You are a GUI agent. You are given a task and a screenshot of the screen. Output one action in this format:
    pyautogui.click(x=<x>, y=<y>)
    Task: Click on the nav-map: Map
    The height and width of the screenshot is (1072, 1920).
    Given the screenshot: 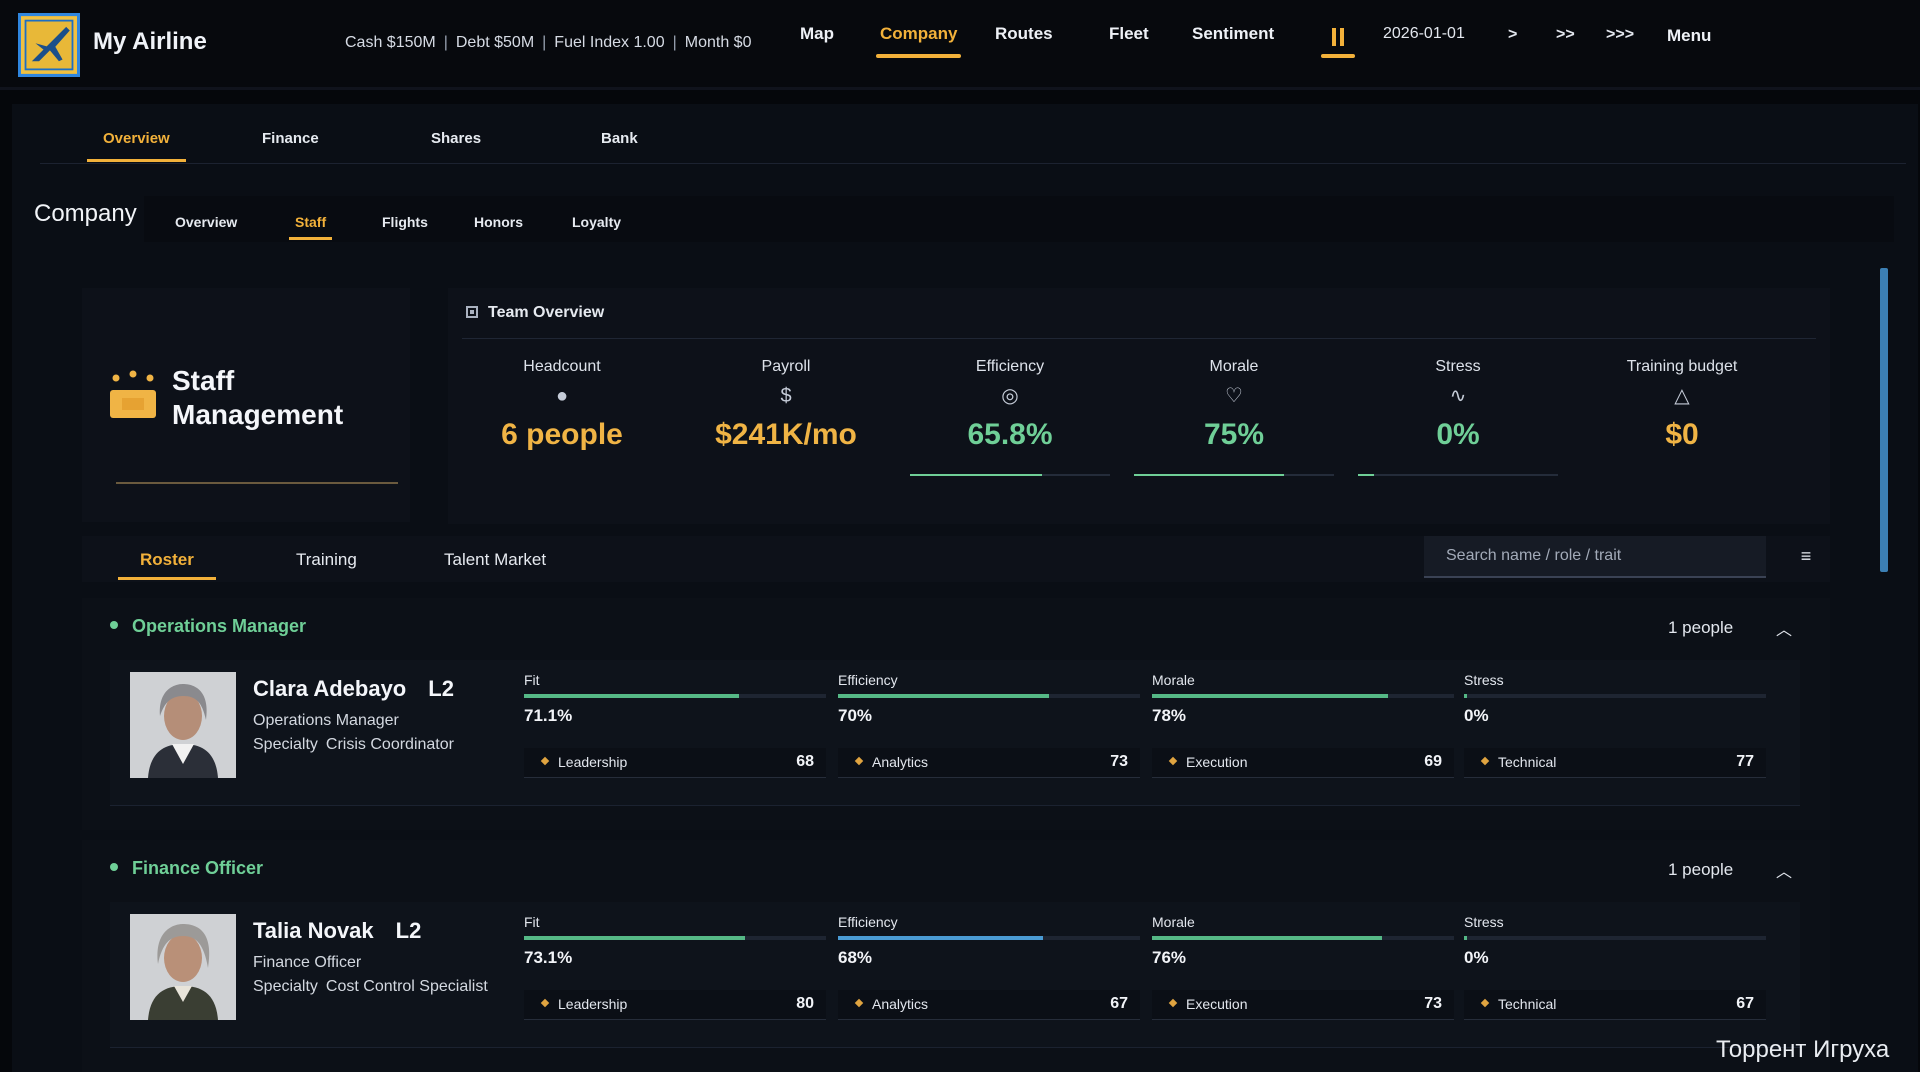 What is the action you would take?
    pyautogui.click(x=817, y=33)
    